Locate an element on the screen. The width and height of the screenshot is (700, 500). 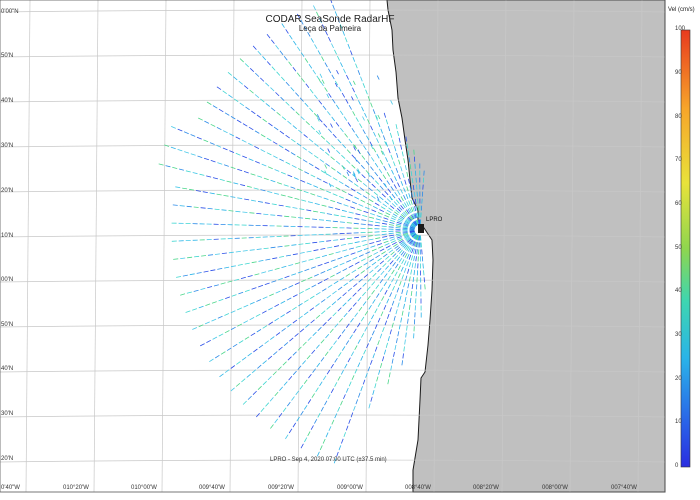
colorbar-tick: 100 is located at coordinates (680, 29).